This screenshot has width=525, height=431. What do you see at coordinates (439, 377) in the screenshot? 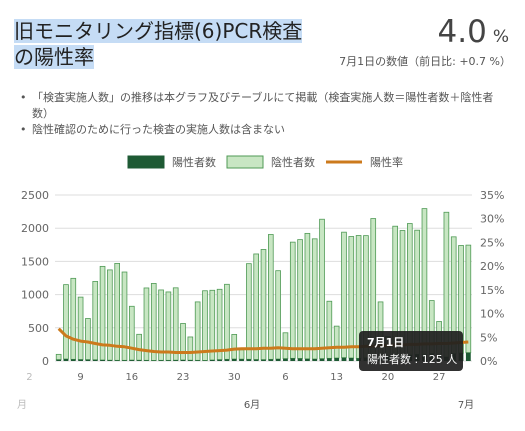
I see `x-tick-label: 27` at bounding box center [439, 377].